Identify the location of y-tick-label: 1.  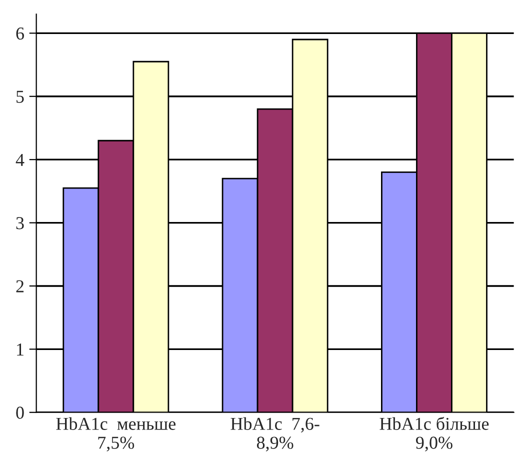
(20, 350).